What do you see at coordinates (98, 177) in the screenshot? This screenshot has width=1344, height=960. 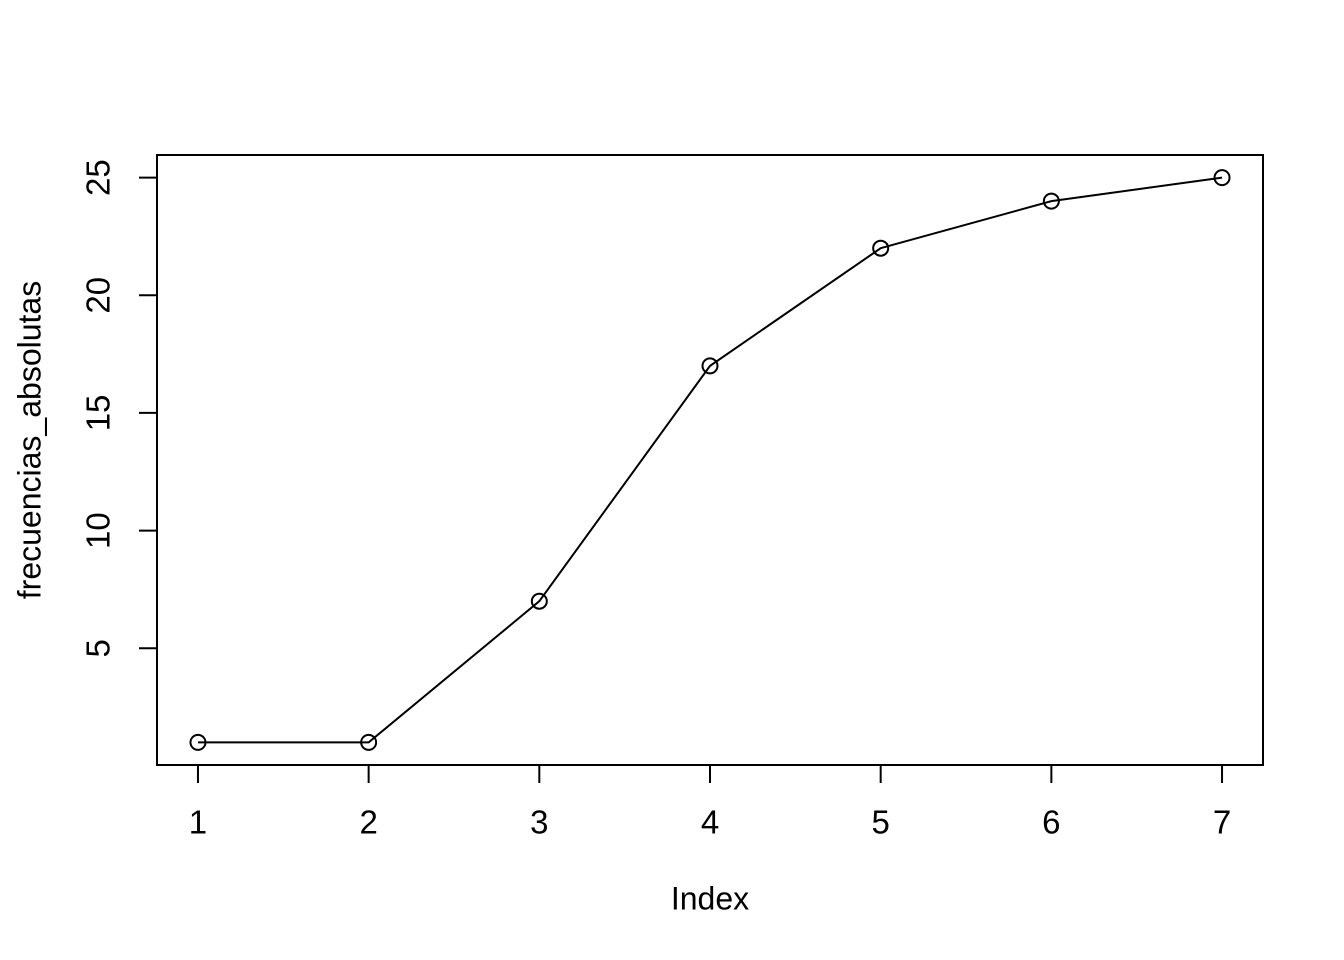 I see `y-tick-label: 25` at bounding box center [98, 177].